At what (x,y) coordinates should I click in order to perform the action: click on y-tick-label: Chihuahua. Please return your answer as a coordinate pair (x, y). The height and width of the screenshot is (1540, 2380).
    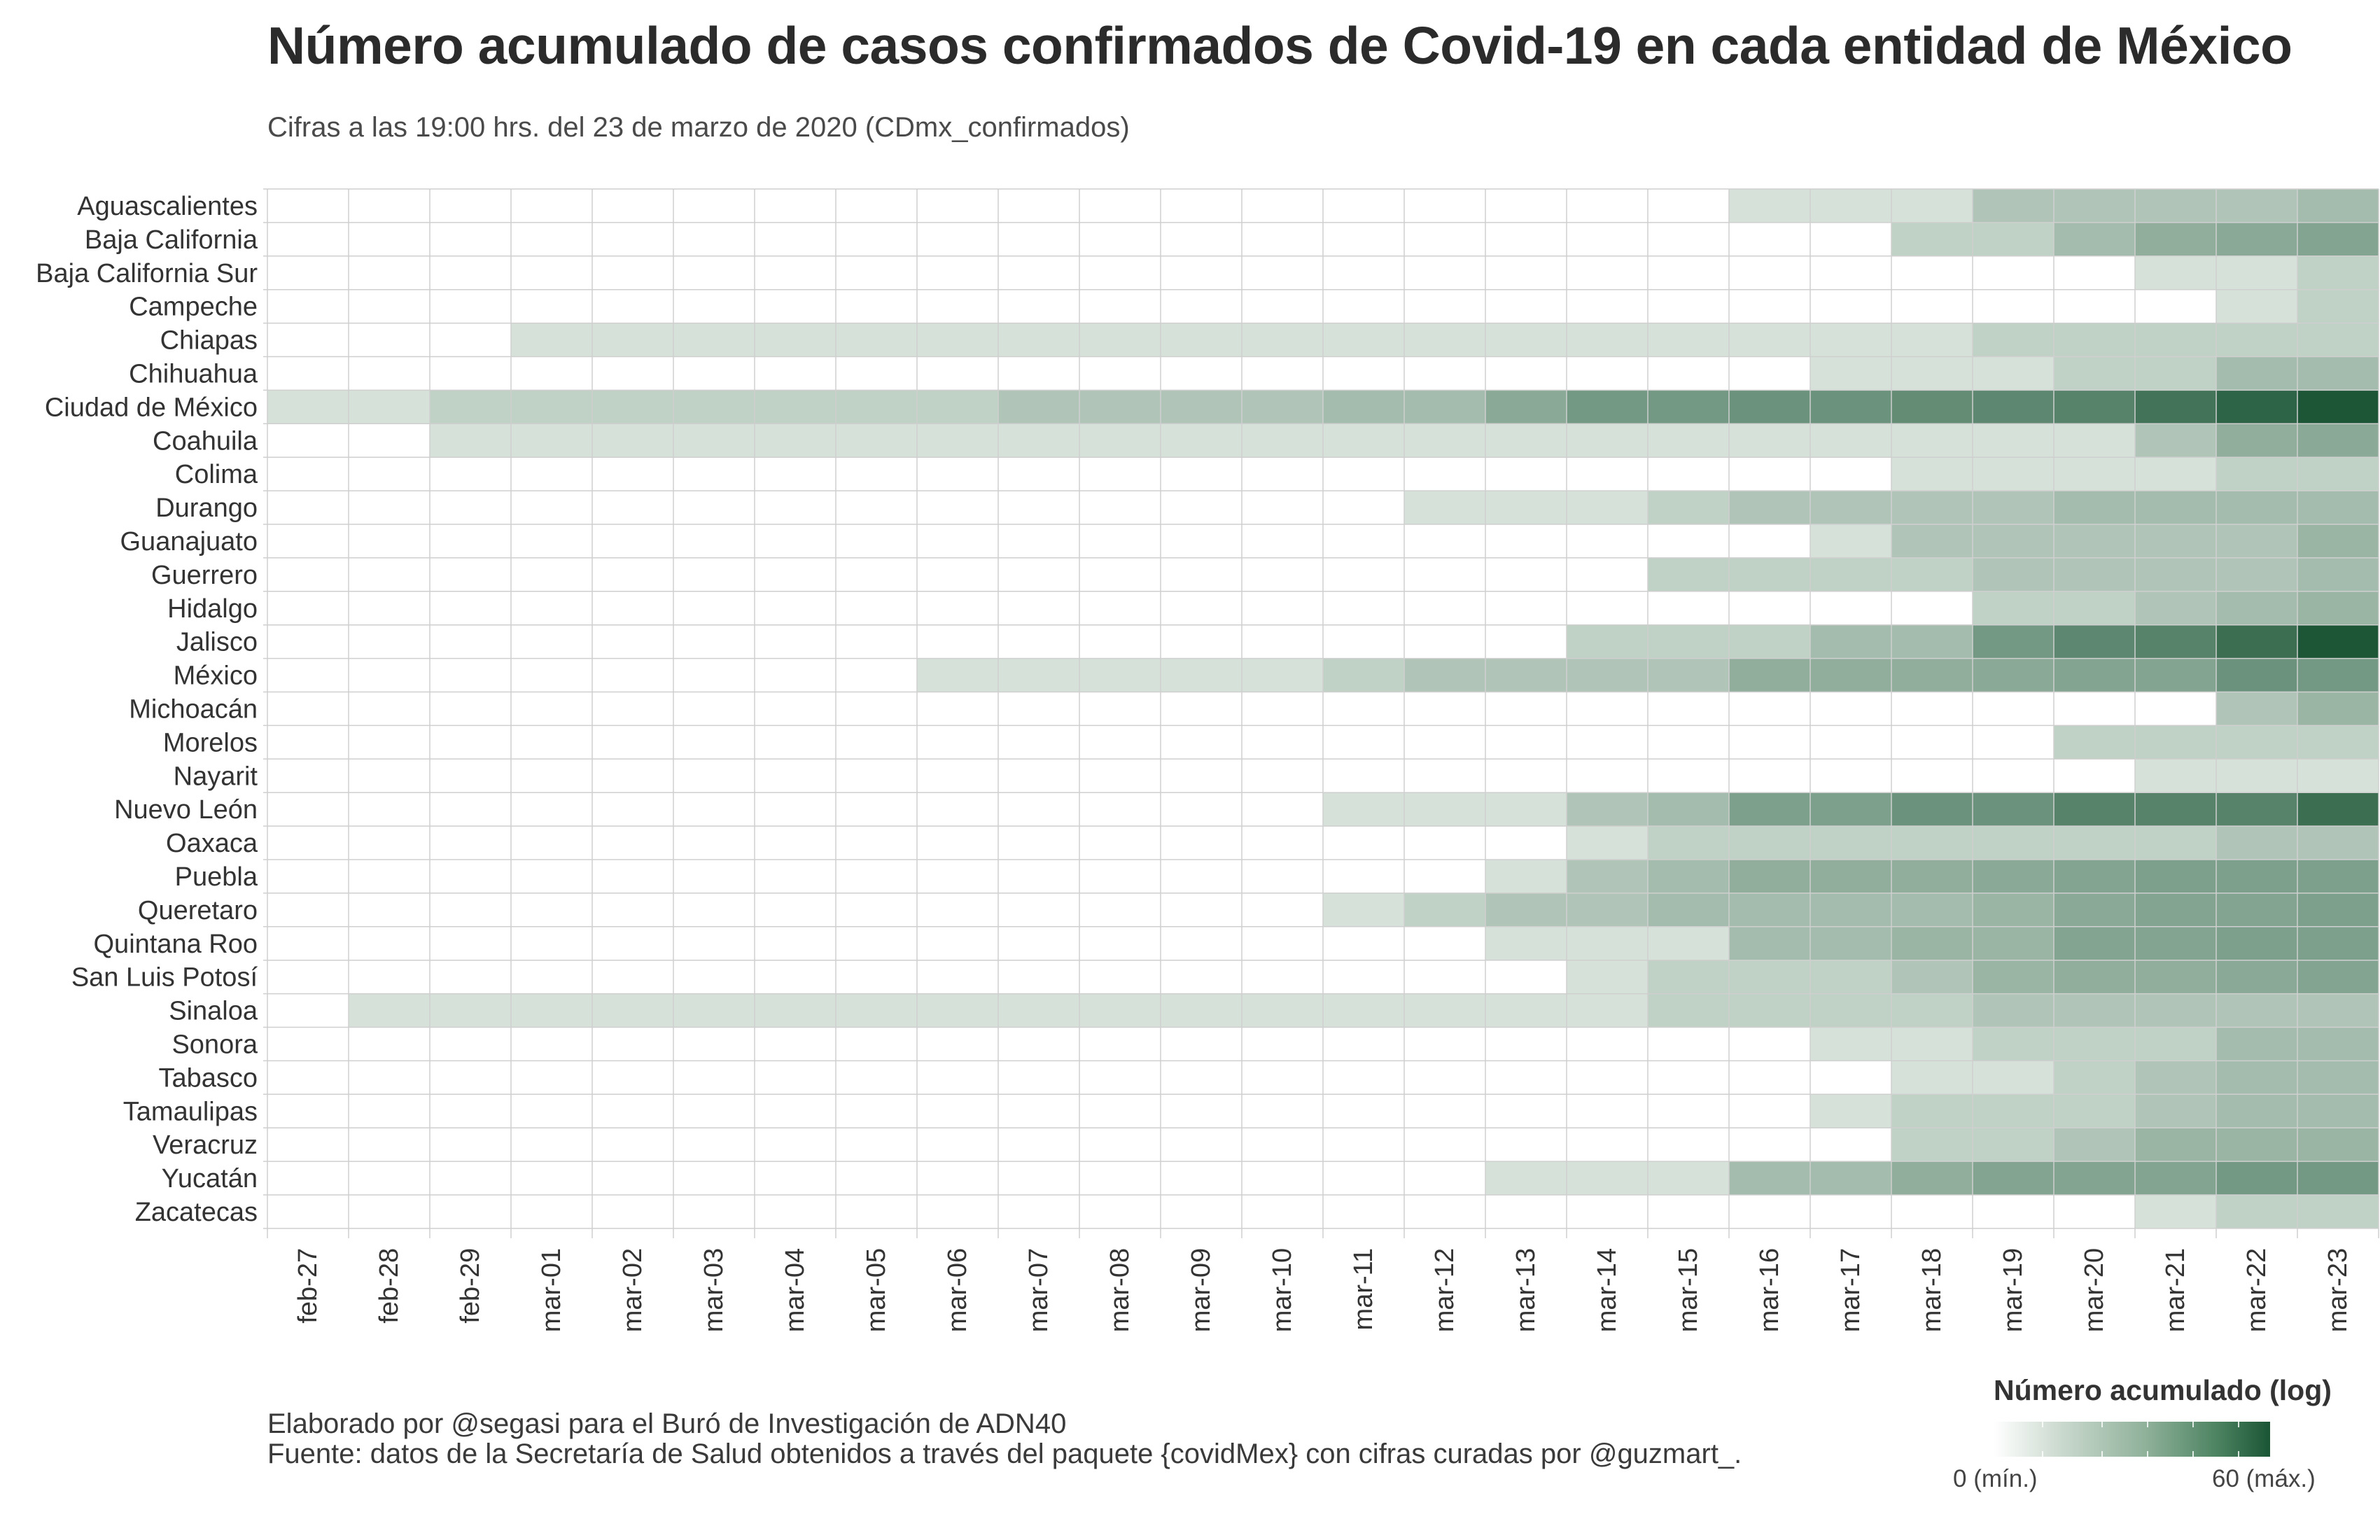
    Looking at the image, I should click on (193, 373).